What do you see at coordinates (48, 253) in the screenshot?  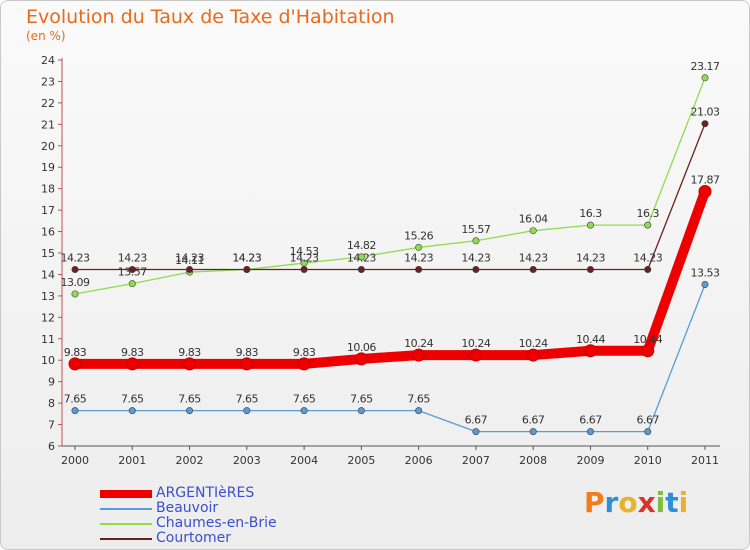 I see `y-tick-label: 15` at bounding box center [48, 253].